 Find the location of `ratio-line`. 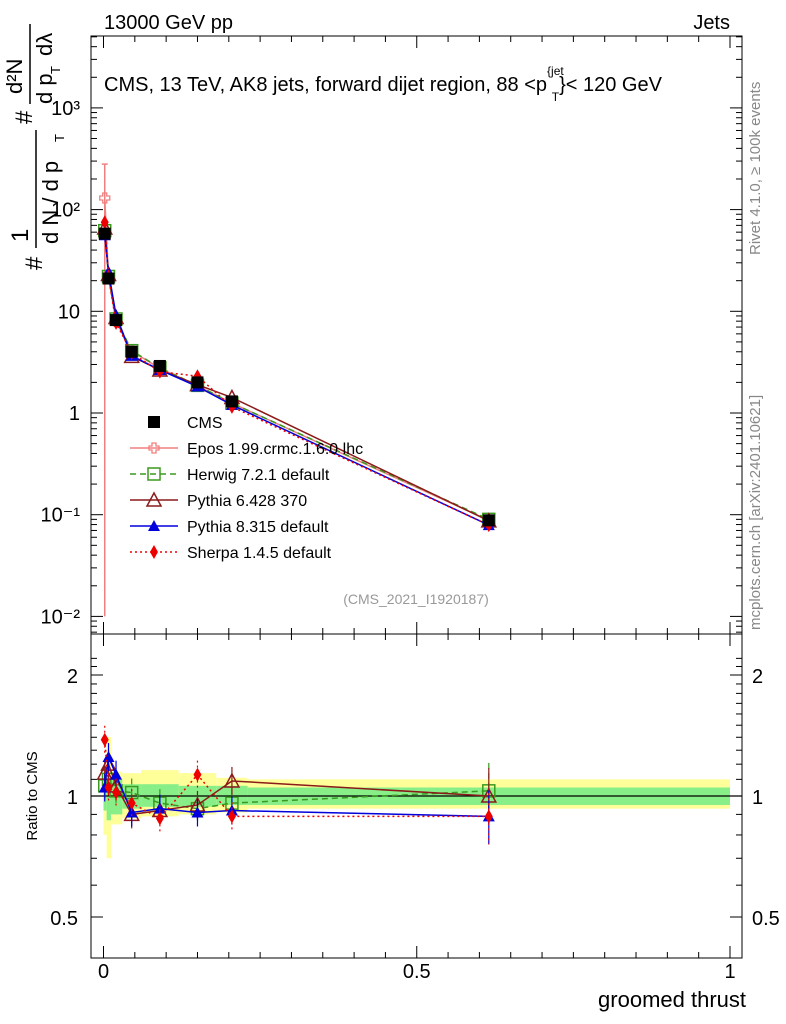

ratio-line is located at coordinates (296, 779).